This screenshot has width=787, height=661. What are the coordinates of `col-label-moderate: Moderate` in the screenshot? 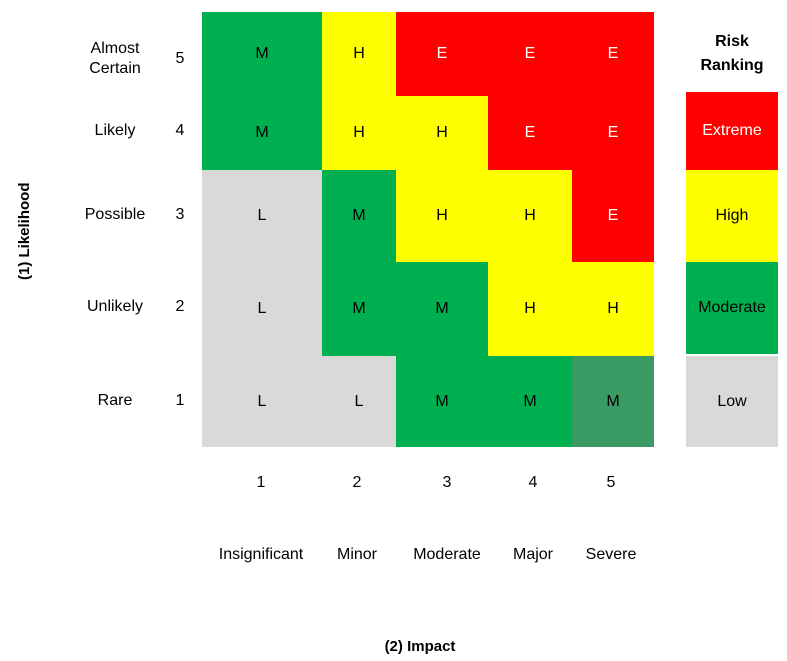 It's located at (447, 554).